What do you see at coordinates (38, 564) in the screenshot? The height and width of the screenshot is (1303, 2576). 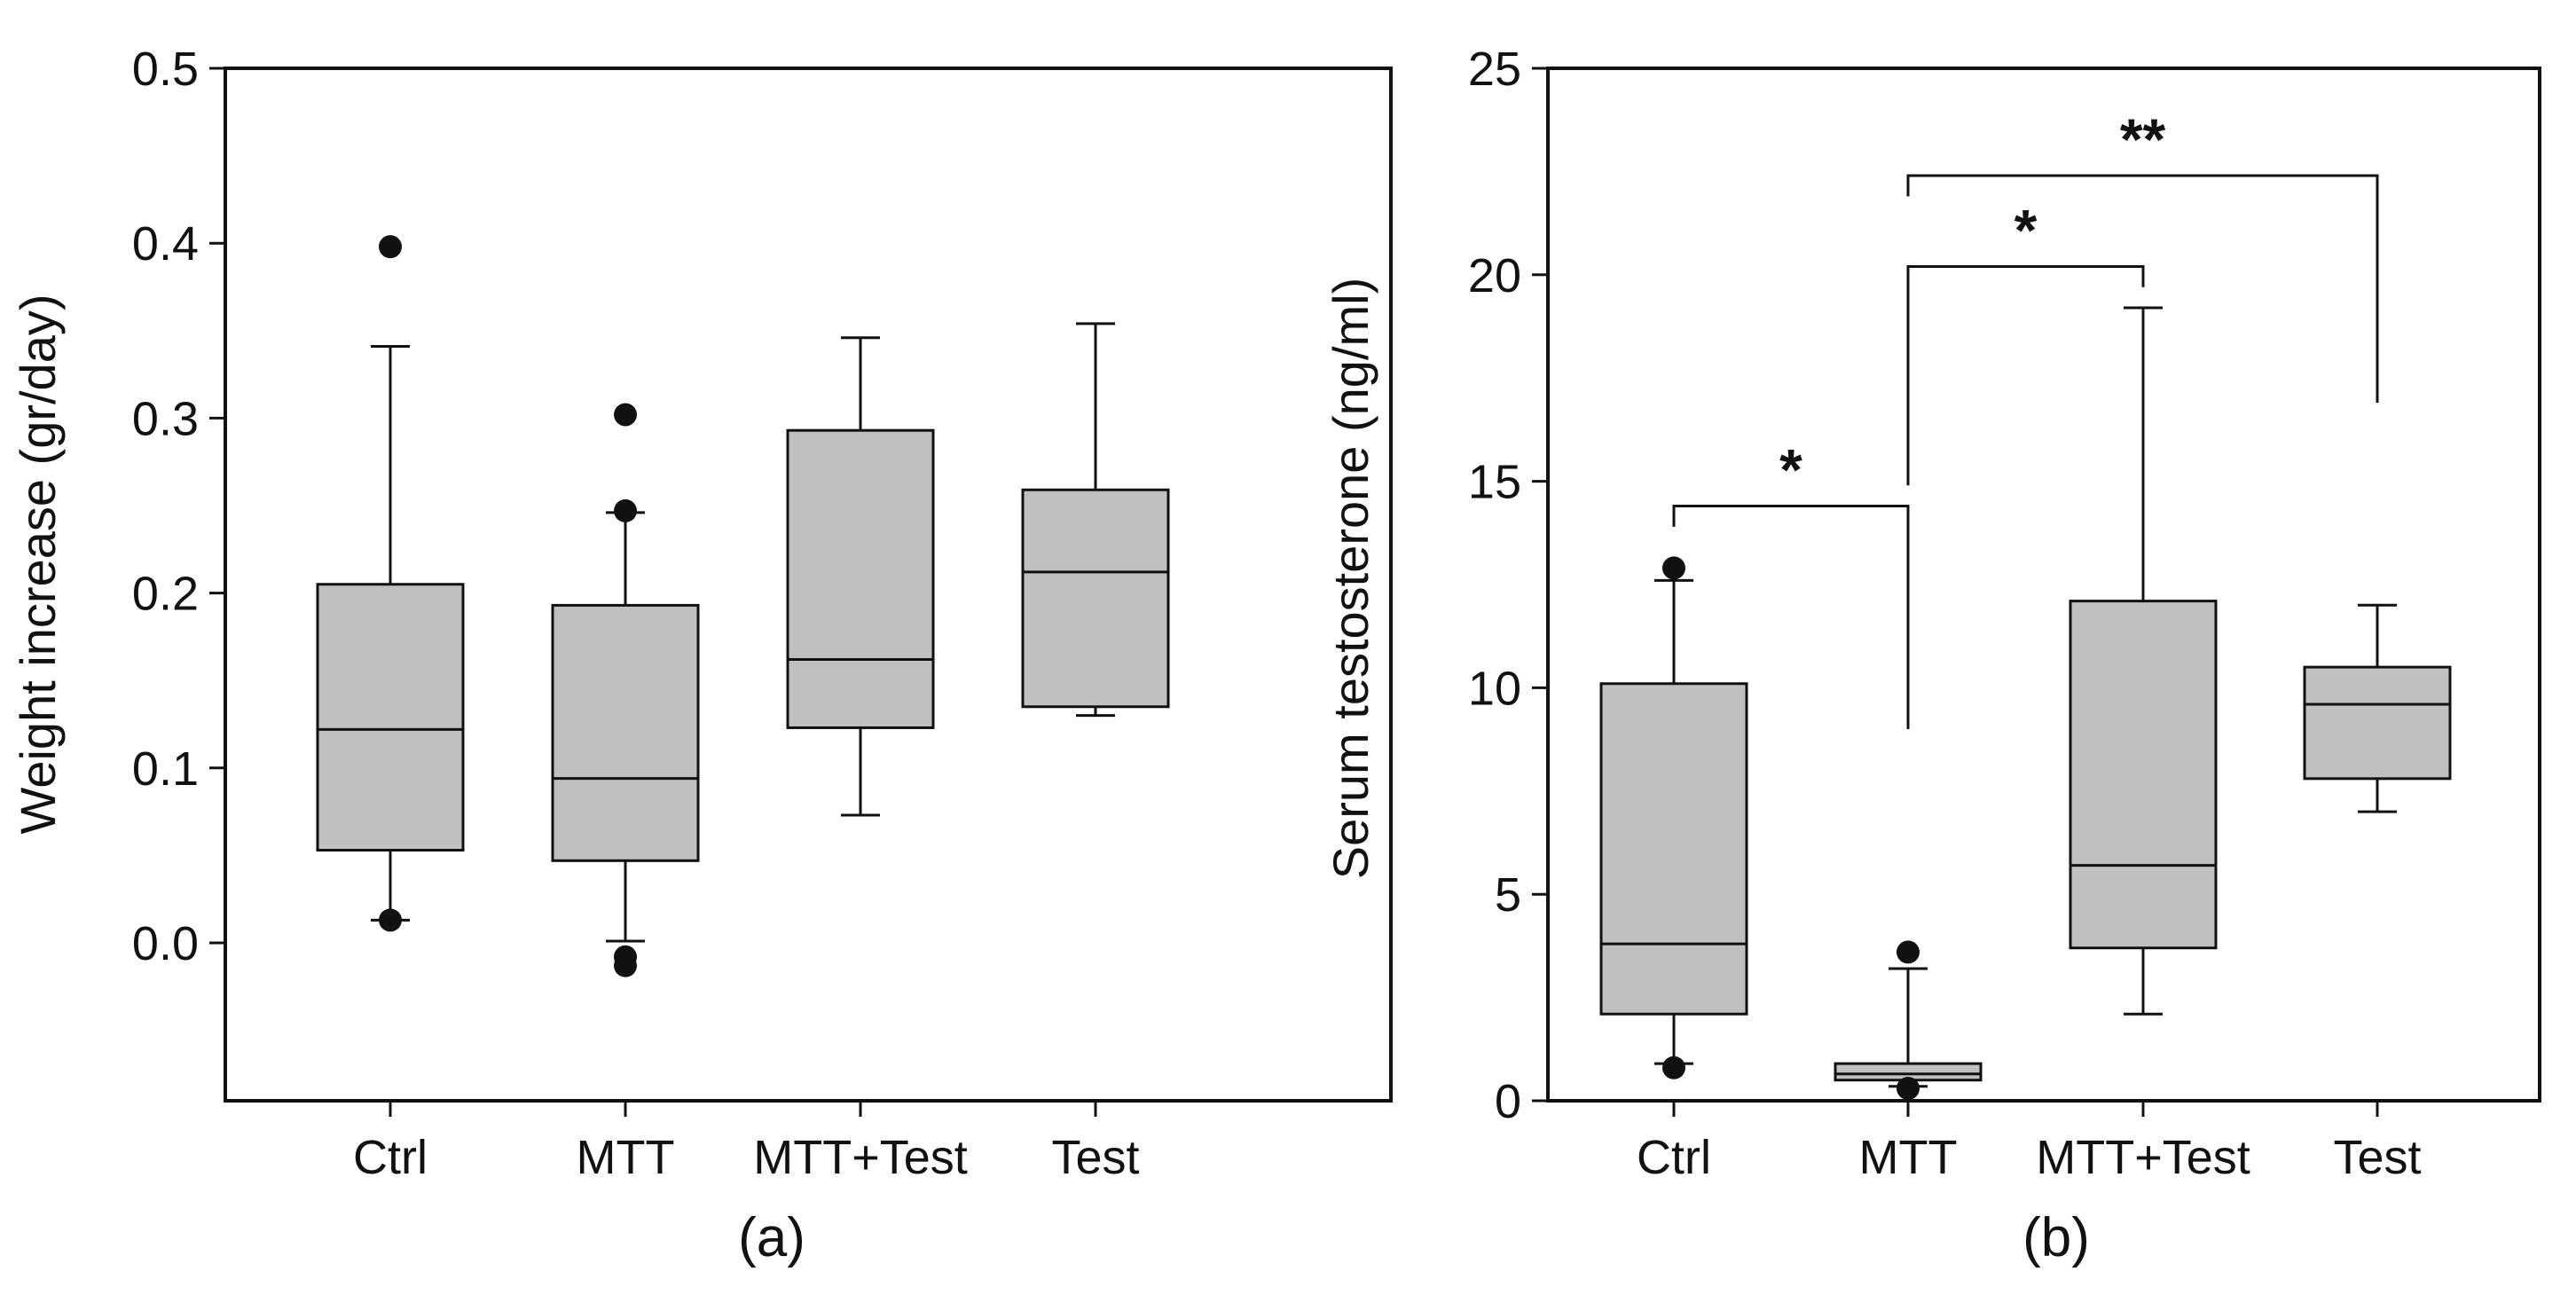 I see `y-axis-label-a: Weight increase (gr/day)` at bounding box center [38, 564].